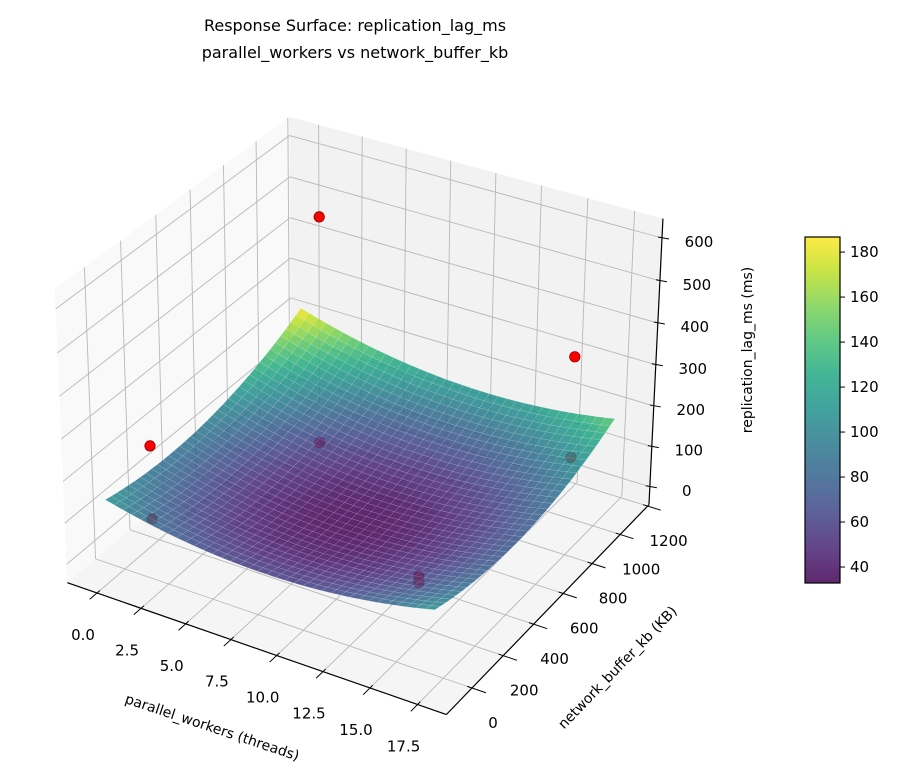  What do you see at coordinates (127, 650) in the screenshot?
I see `x-tick-label: 2.5` at bounding box center [127, 650].